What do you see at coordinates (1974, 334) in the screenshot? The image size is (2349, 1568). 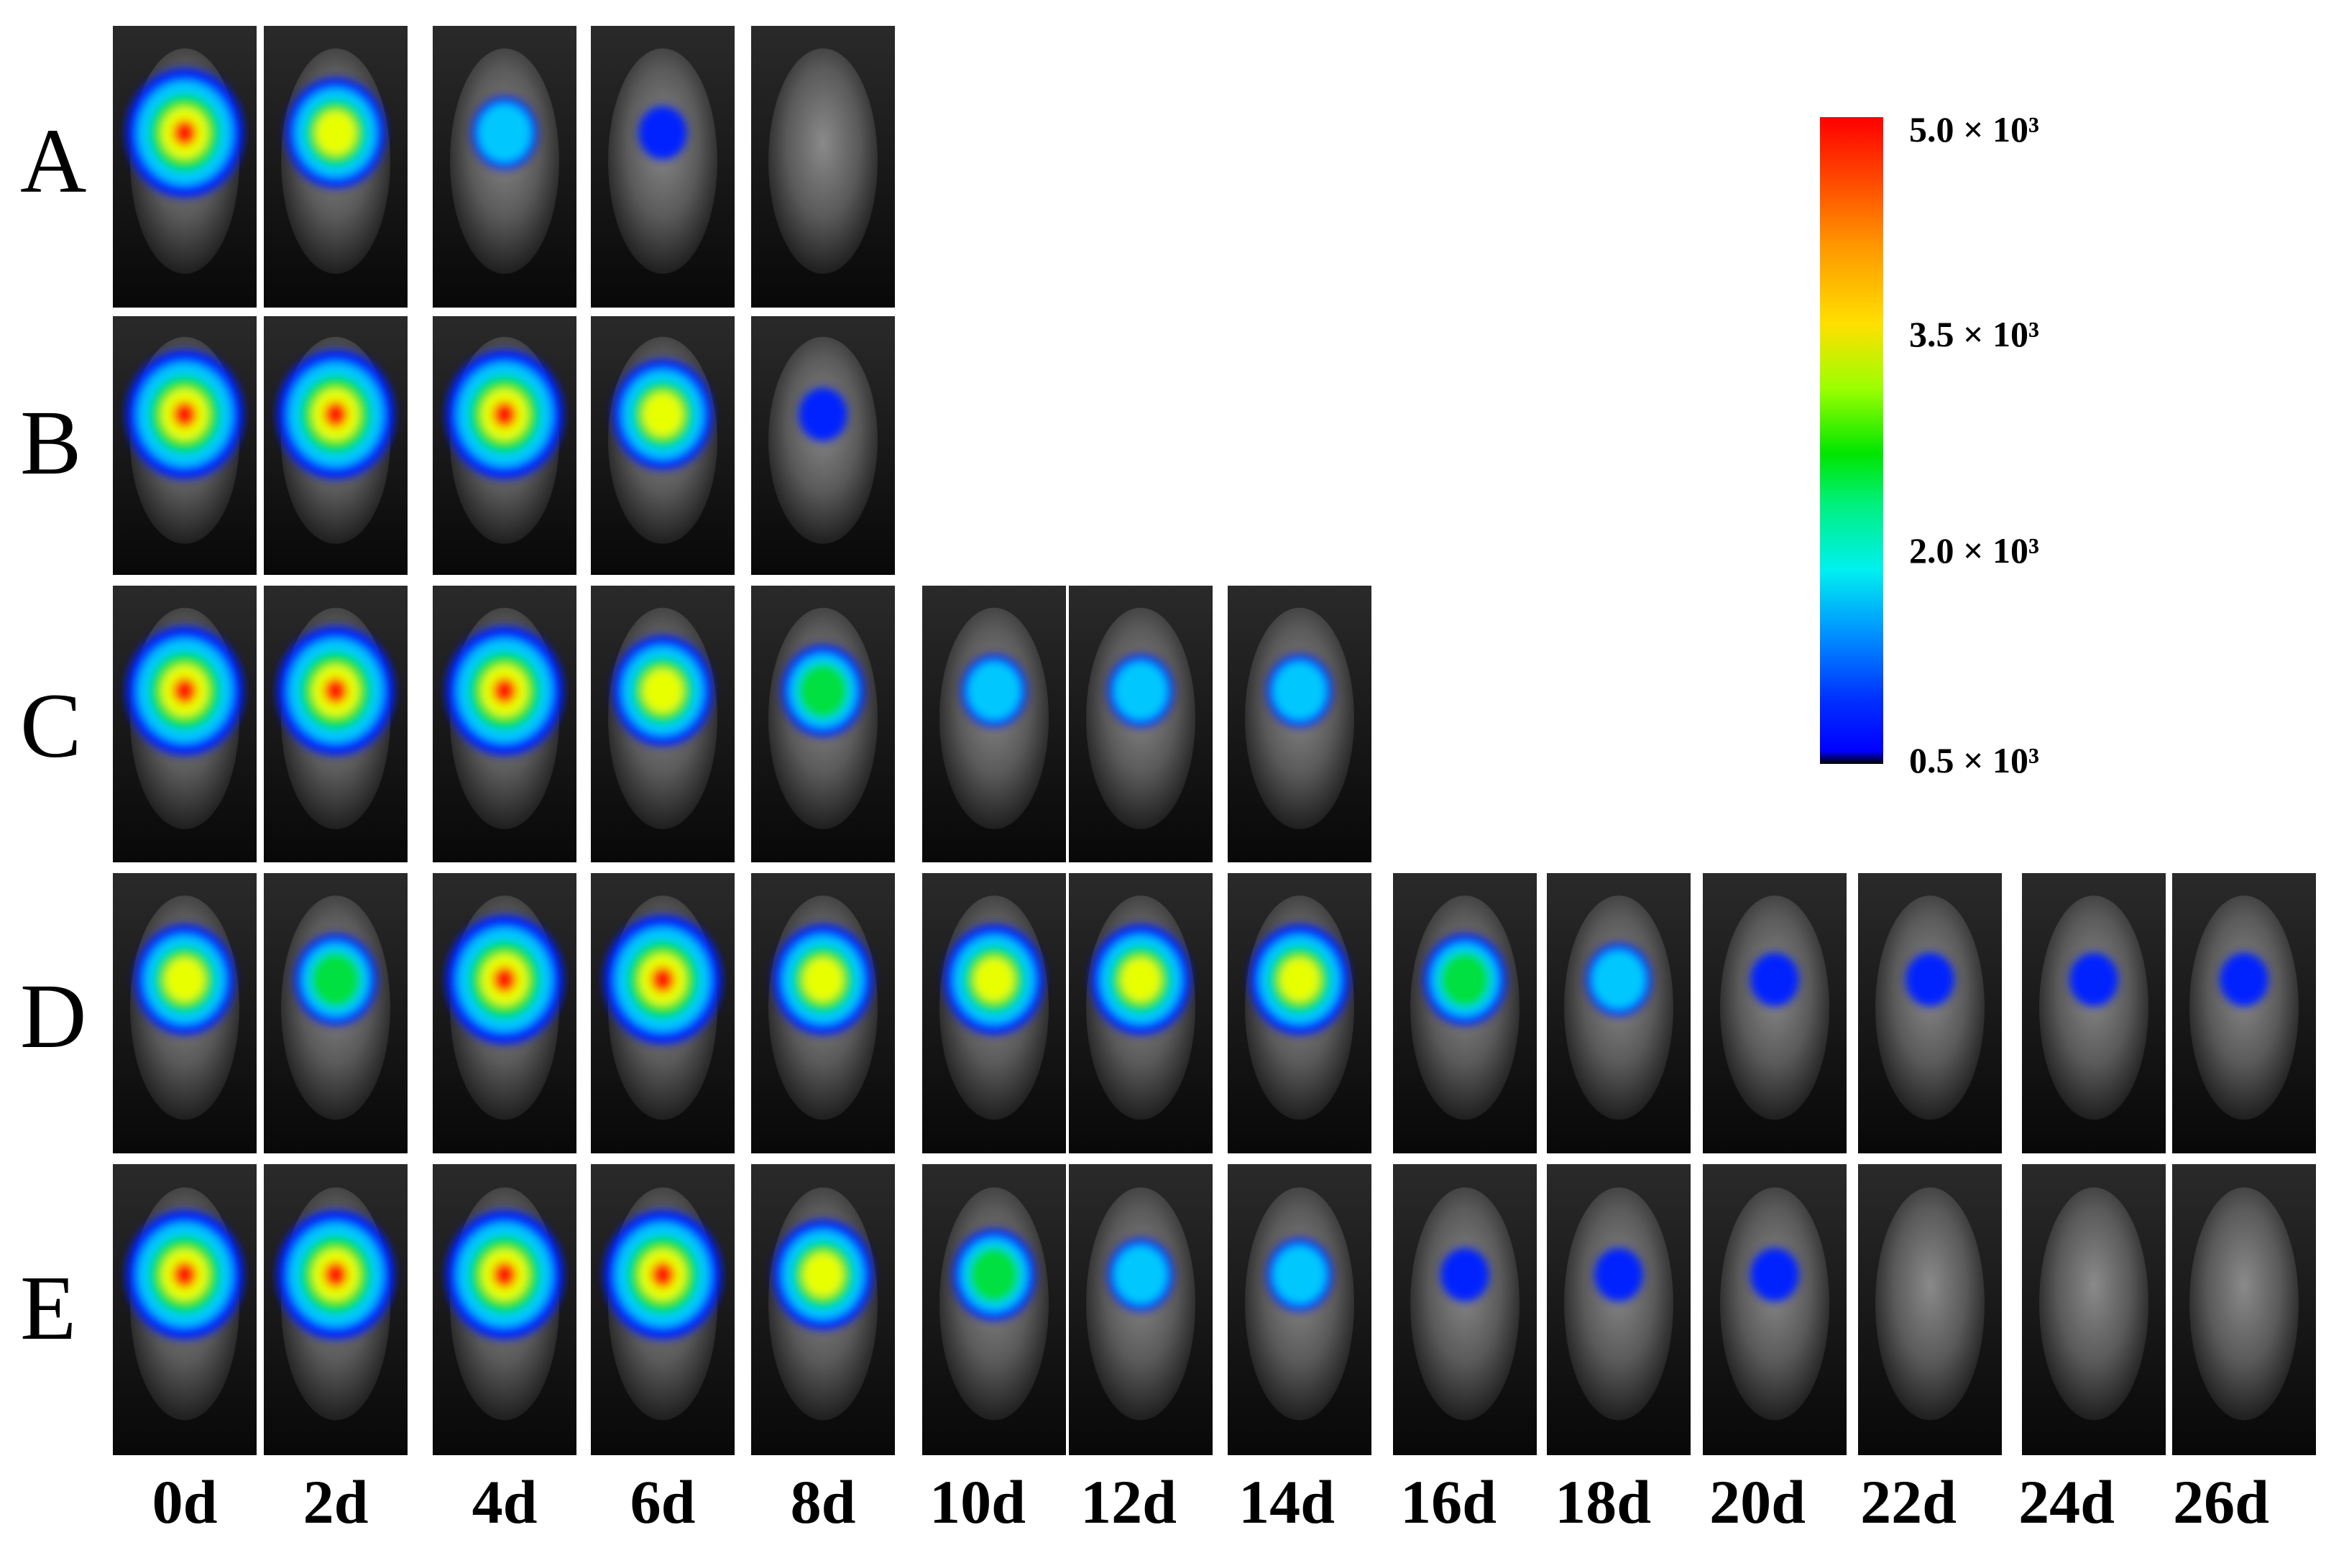 I see `colorbar-tick-label: 3.5 × 10³` at bounding box center [1974, 334].